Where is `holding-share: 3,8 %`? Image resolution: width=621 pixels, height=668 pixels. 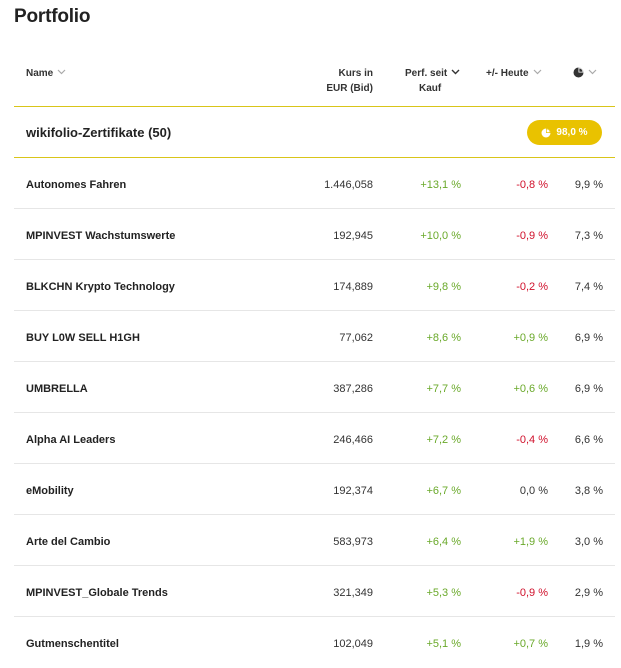 holding-share: 3,8 % is located at coordinates (588, 491).